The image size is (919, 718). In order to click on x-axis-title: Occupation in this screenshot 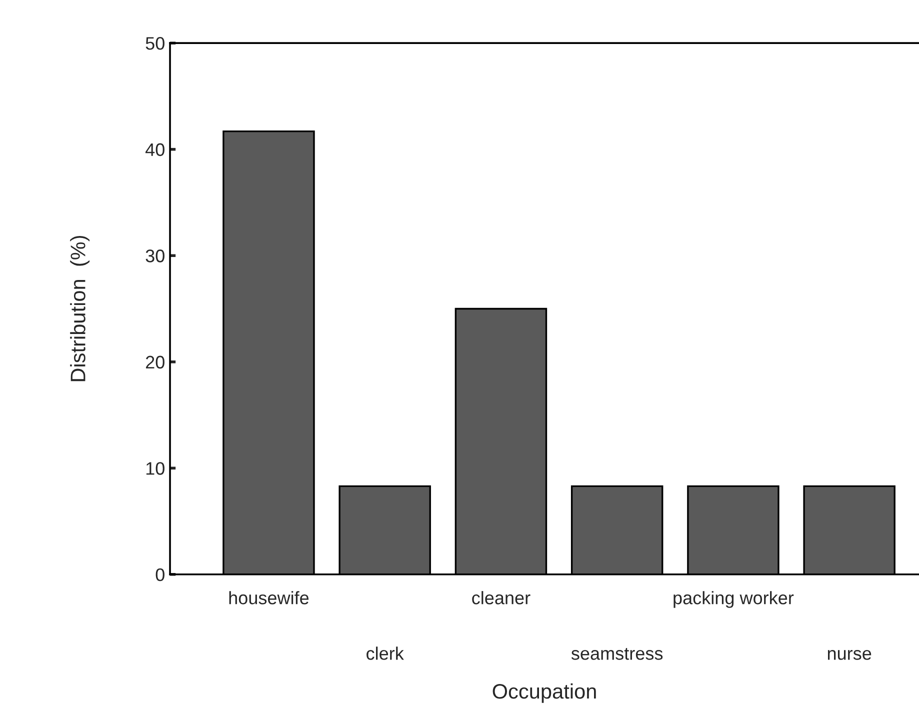, I will do `click(544, 693)`.